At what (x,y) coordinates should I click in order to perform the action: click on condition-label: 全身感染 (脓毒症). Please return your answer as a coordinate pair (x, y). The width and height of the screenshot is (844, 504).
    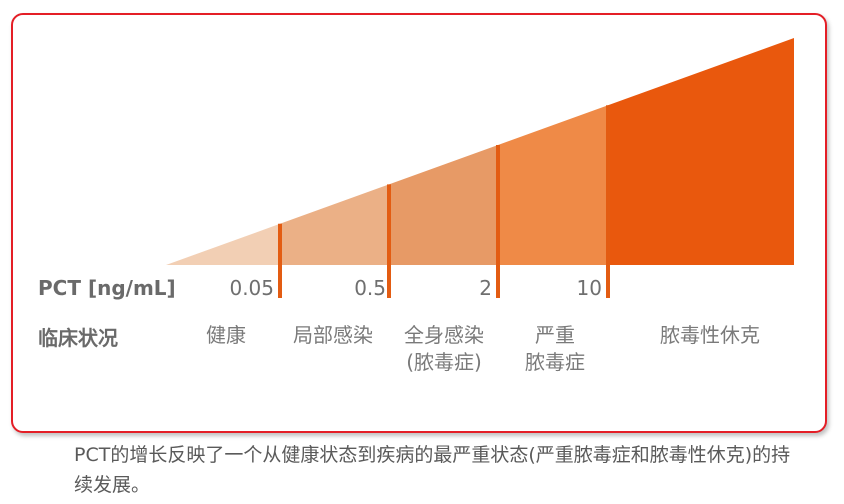
    Looking at the image, I should click on (444, 349).